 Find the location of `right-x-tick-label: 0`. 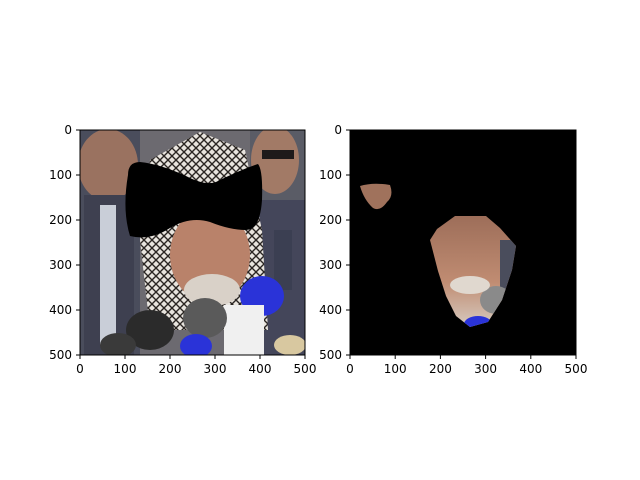

right-x-tick-label: 0 is located at coordinates (350, 369).